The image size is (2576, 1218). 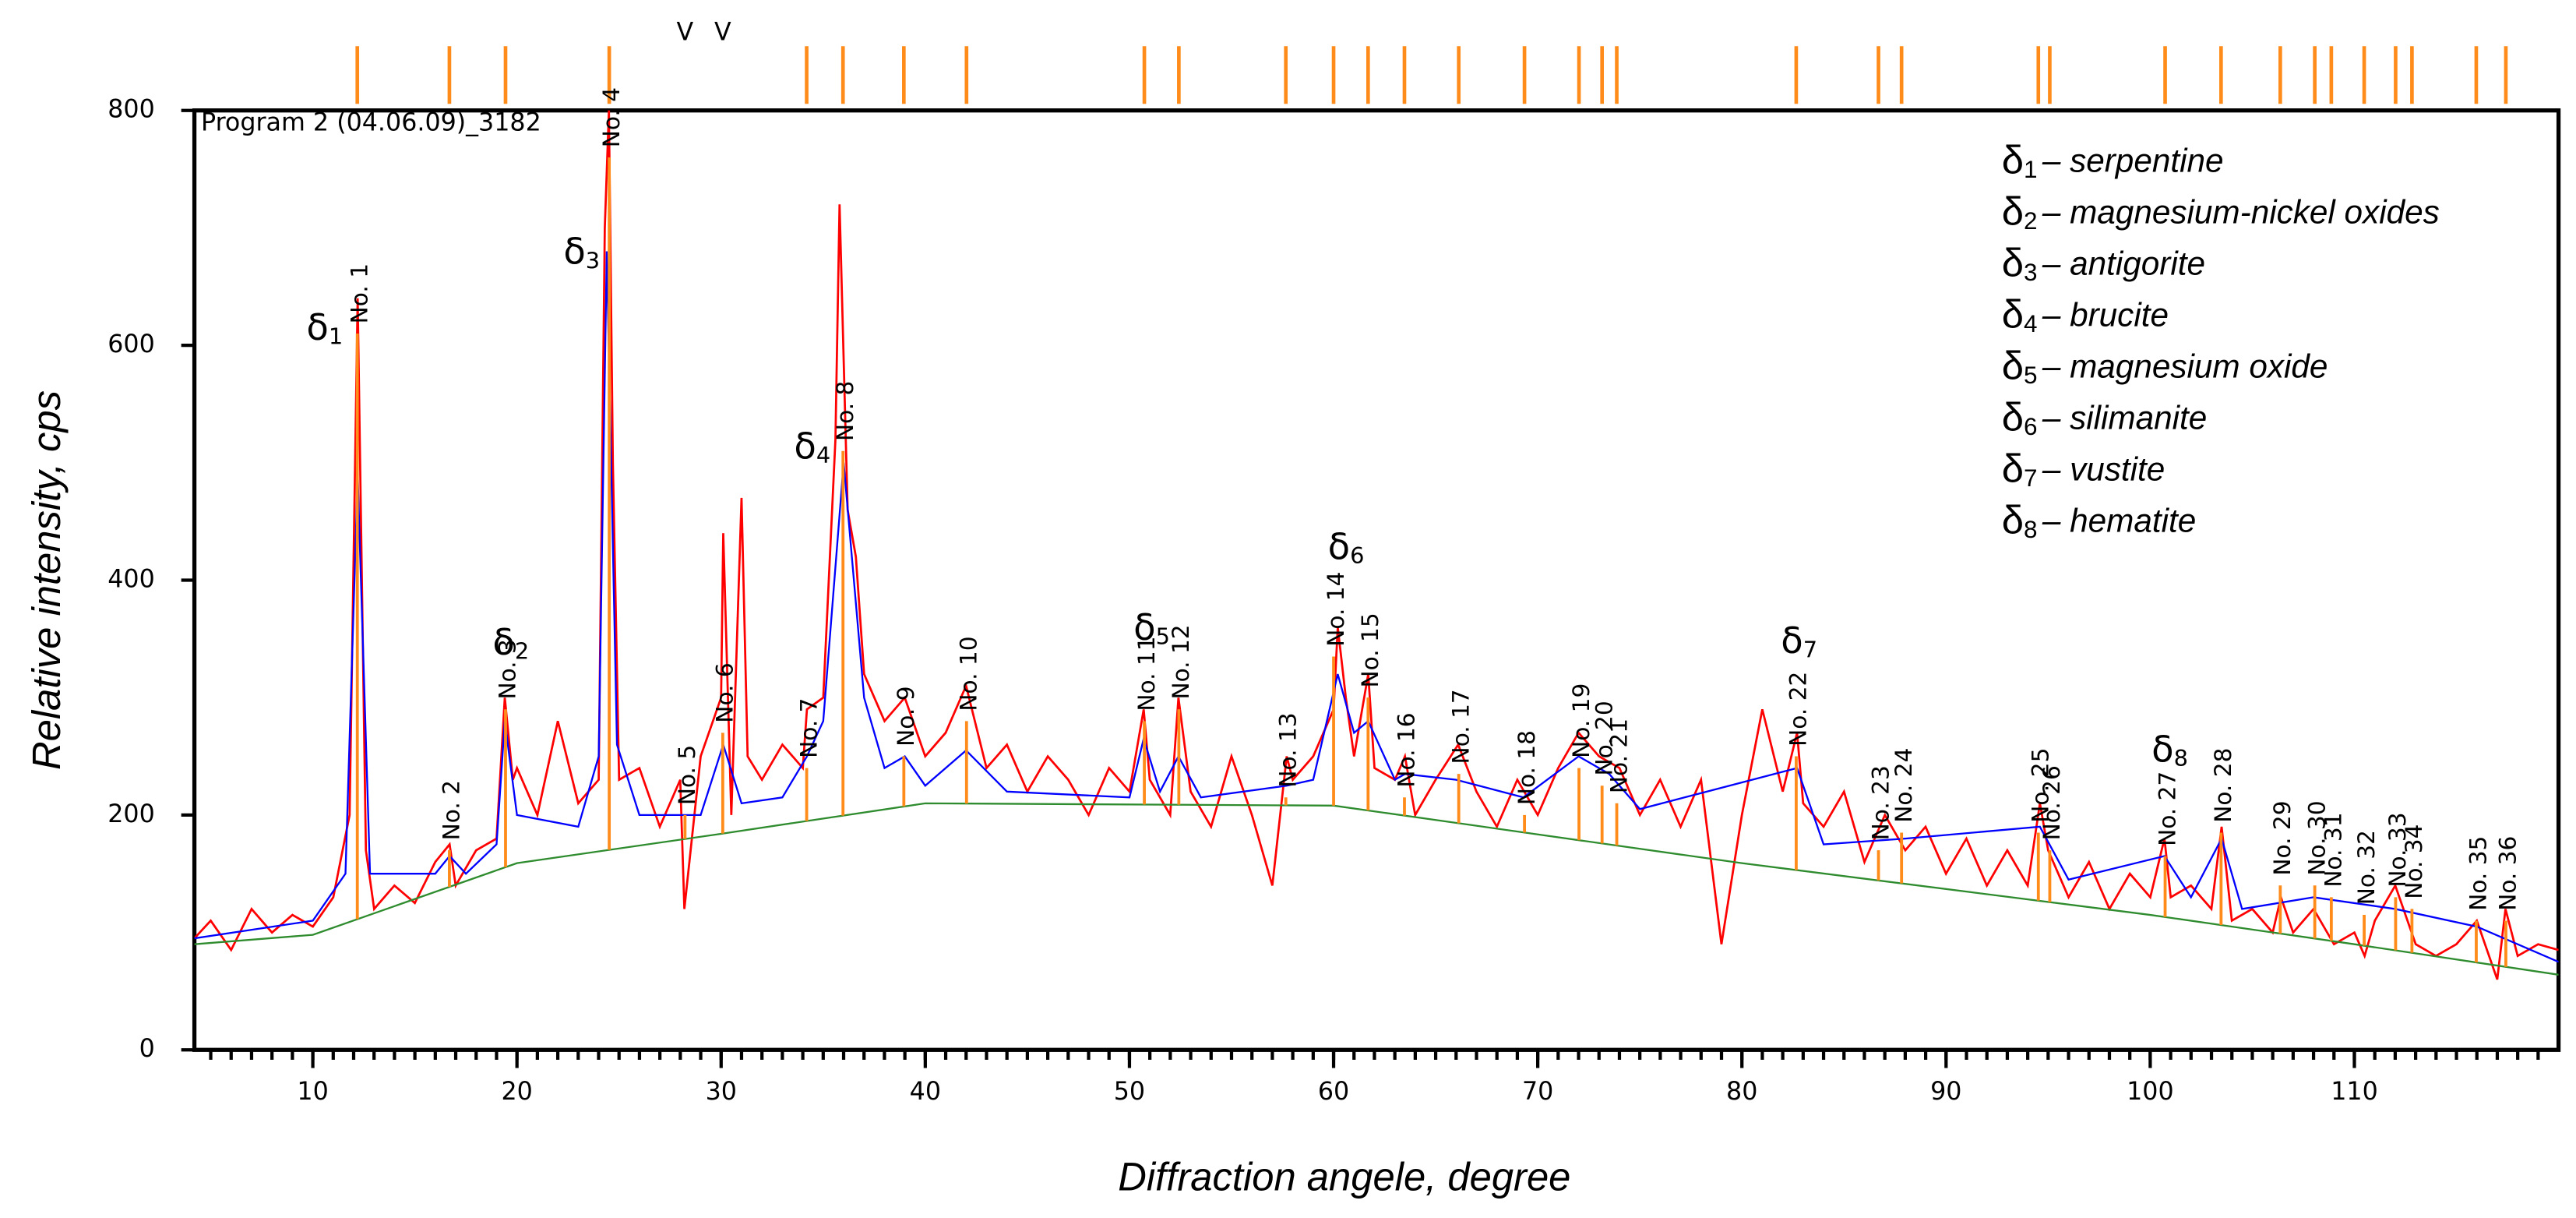 What do you see at coordinates (1129, 1092) in the screenshot?
I see `x-tick-label: 50` at bounding box center [1129, 1092].